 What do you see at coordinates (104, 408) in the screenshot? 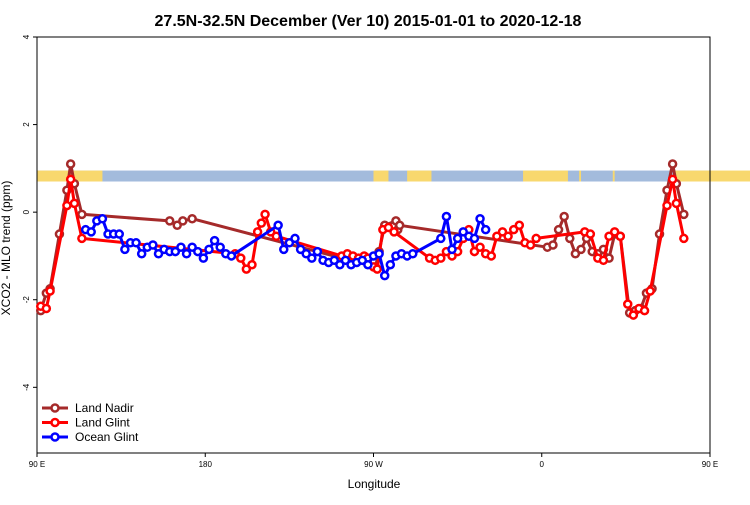
I see `legend-label: Land Nadir` at bounding box center [104, 408].